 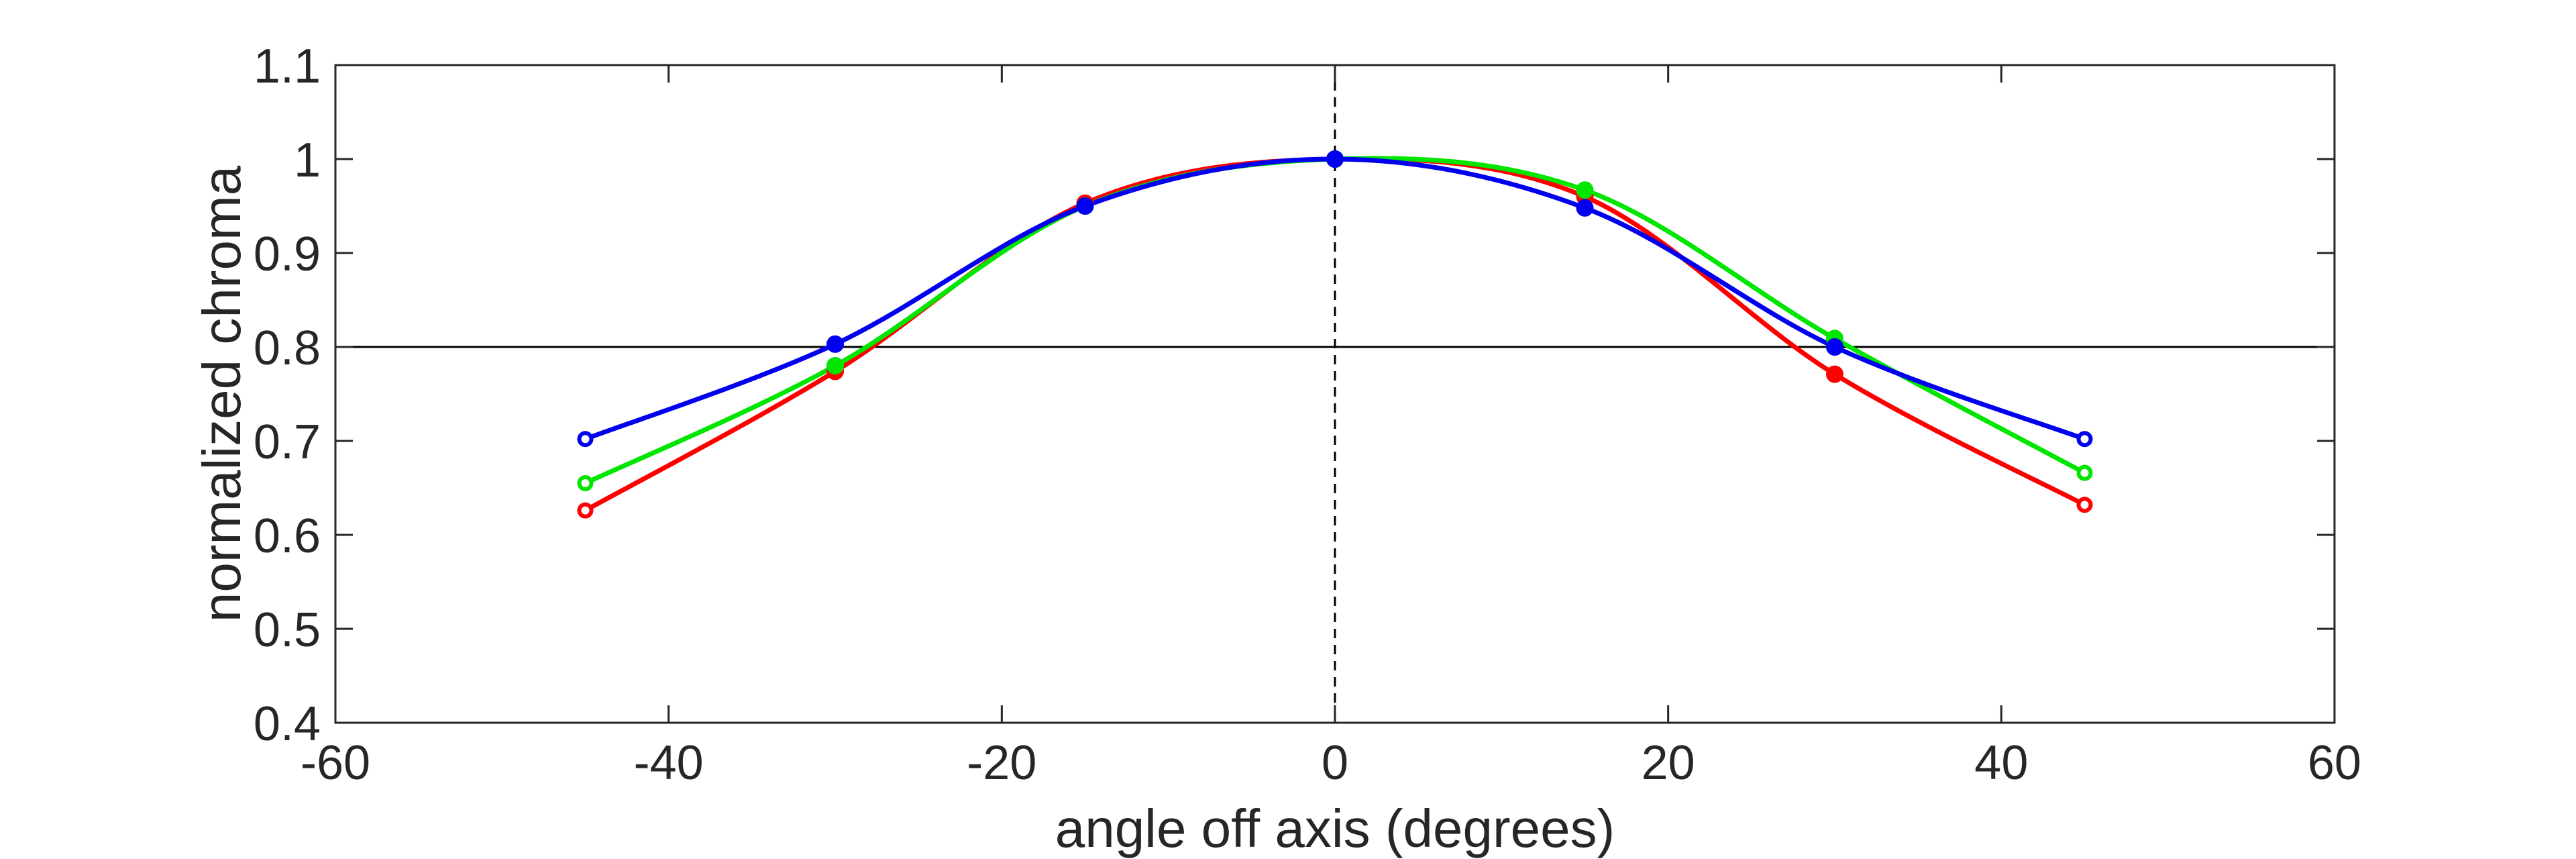 What do you see at coordinates (335, 763) in the screenshot?
I see `x-tick-label: -60` at bounding box center [335, 763].